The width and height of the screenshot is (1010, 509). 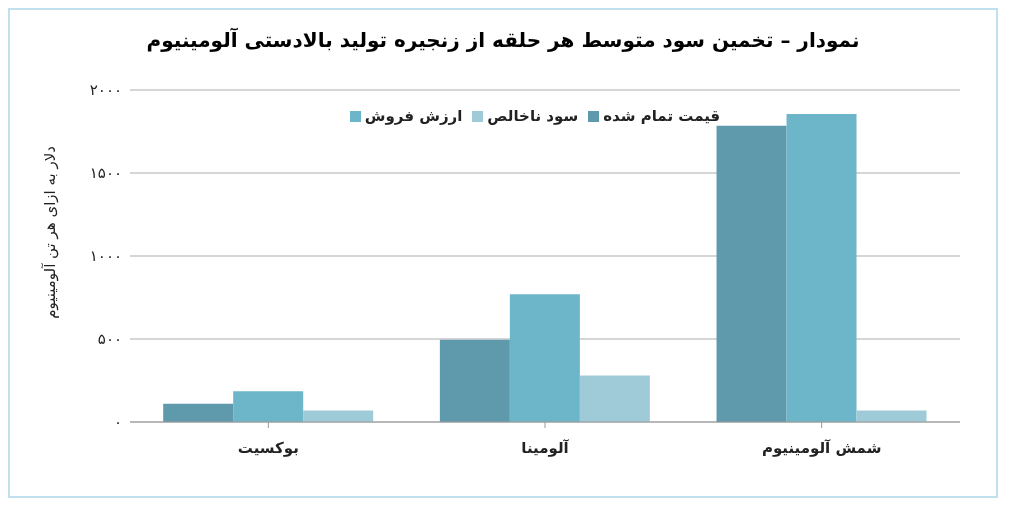 I want to click on y-tick-label: ۵۰۰, so click(x=109, y=339).